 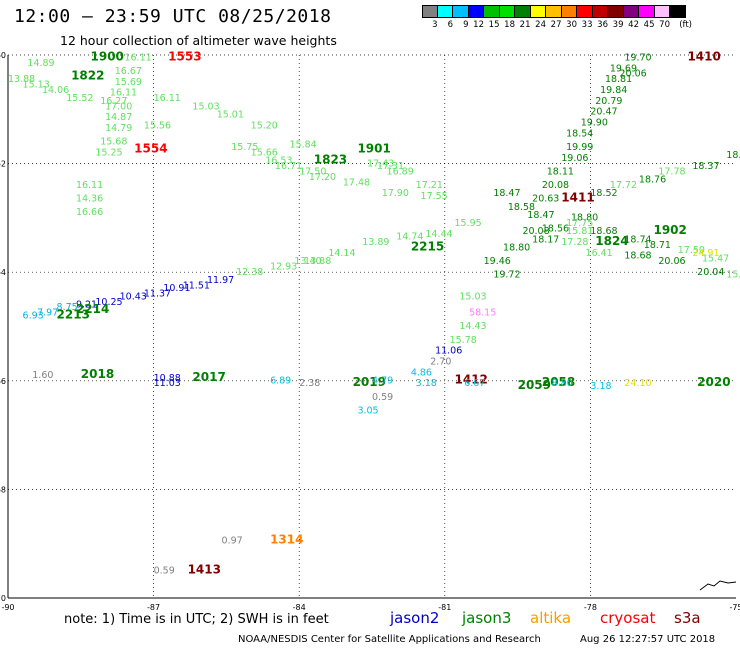 I want to click on time-label: 2213, so click(x=73, y=314).